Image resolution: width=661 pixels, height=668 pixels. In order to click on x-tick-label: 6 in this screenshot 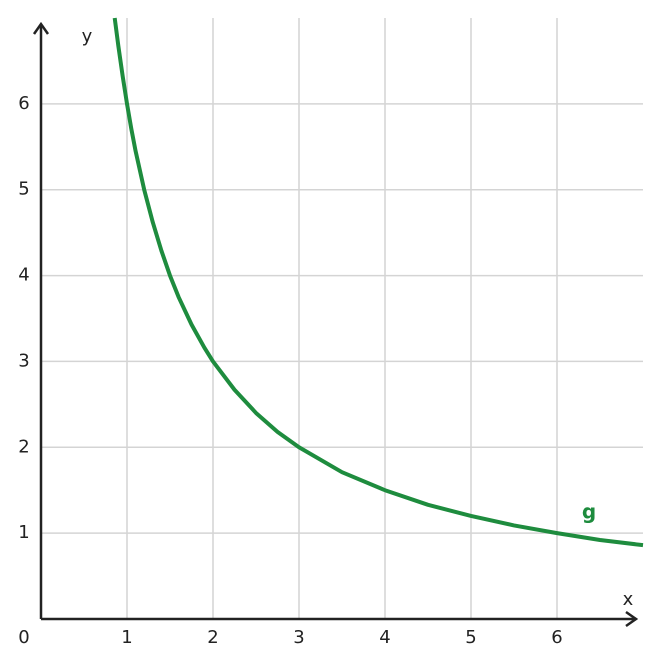, I will do `click(556, 637)`.